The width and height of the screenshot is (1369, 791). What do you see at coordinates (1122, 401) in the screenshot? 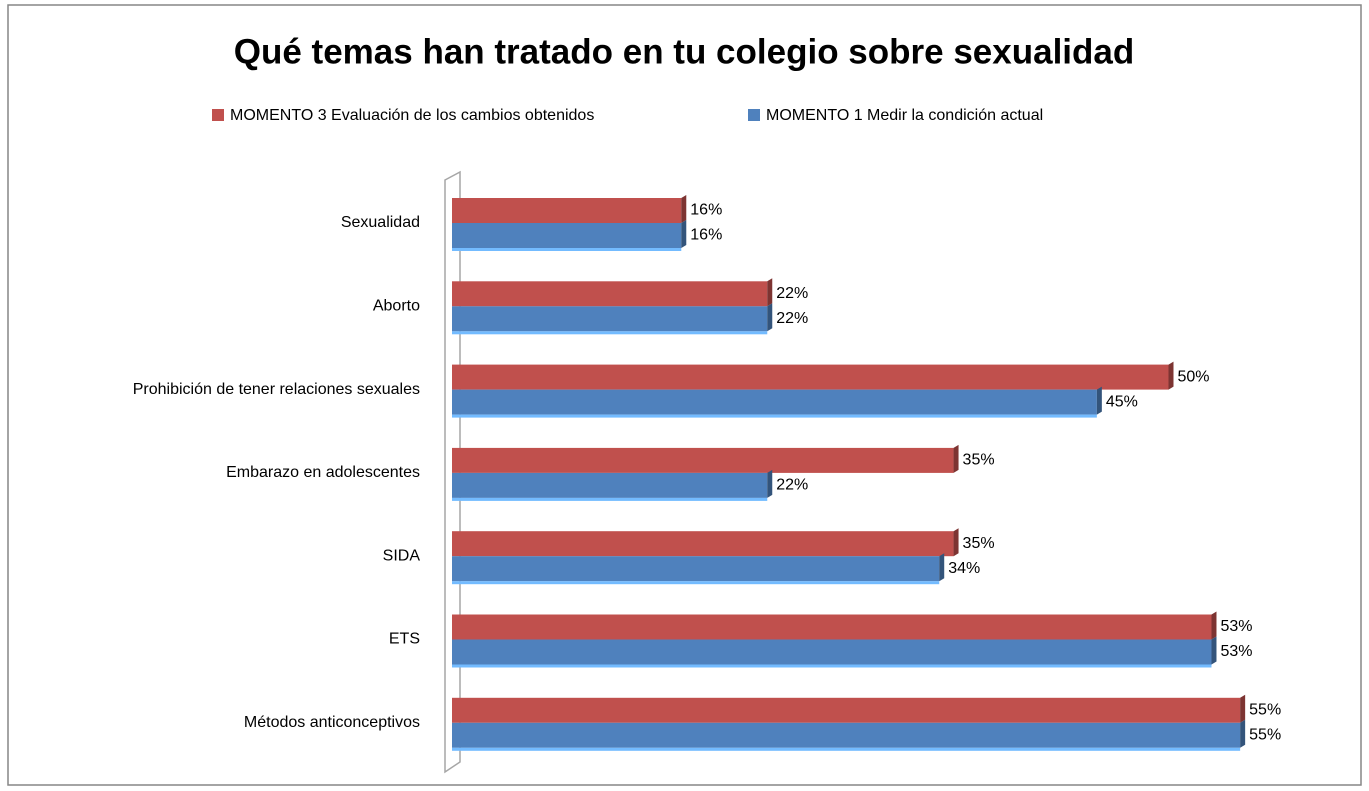
I see `data-label: 45%` at bounding box center [1122, 401].